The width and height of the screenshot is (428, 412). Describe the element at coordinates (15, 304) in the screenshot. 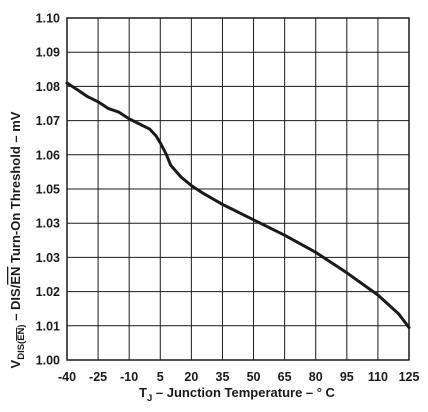

I see `y-axis-text-prefix: – DIS/` at that location.